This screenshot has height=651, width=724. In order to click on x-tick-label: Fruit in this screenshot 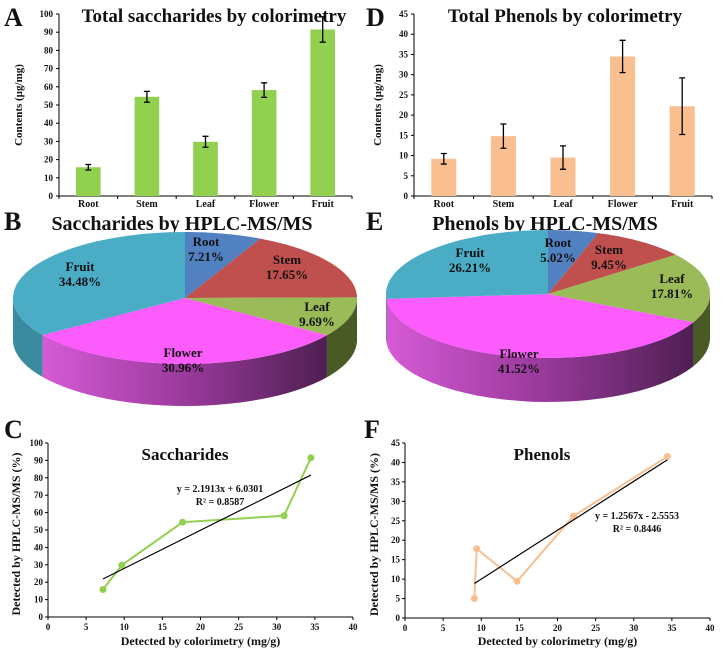, I will do `click(323, 204)`.